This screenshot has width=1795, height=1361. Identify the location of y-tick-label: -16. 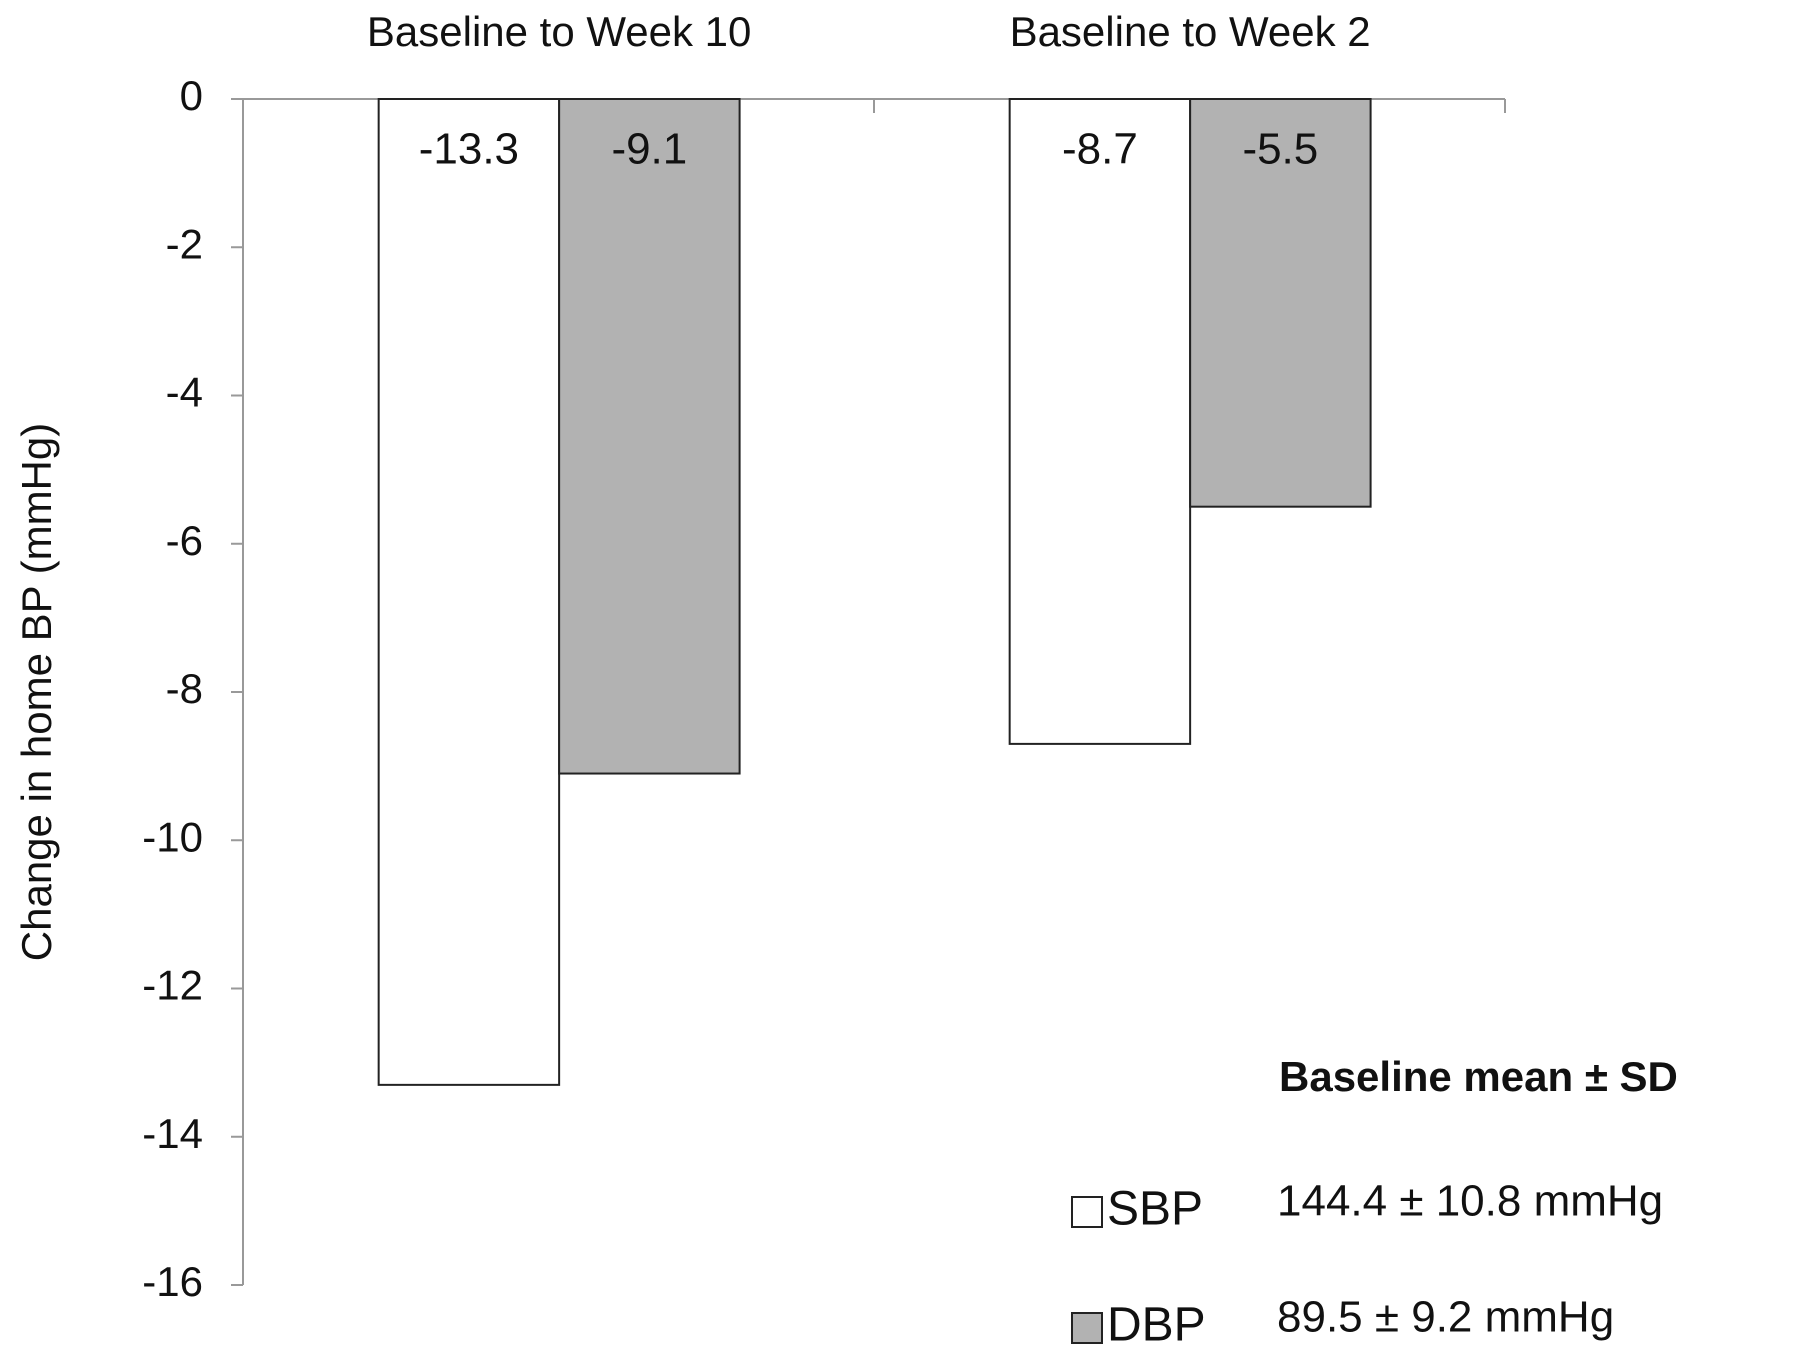
(172, 1281).